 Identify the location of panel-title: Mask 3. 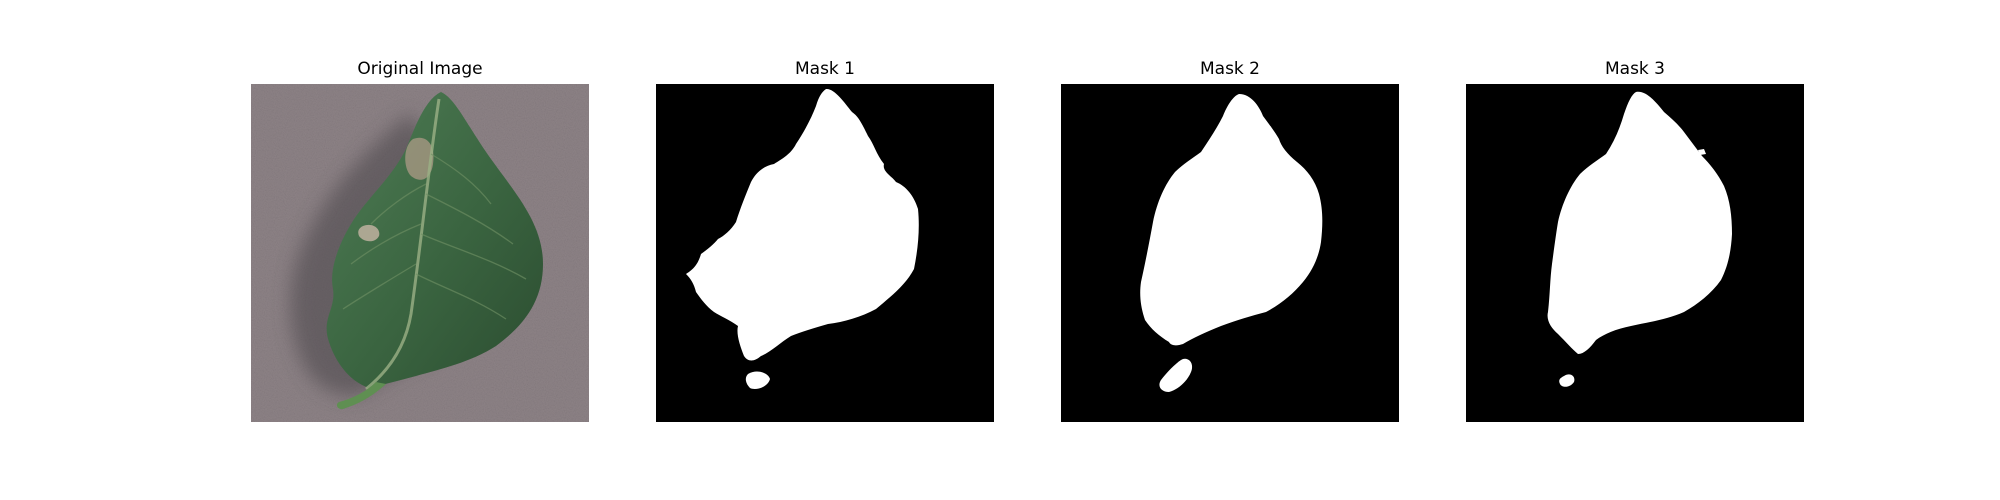
(1634, 69).